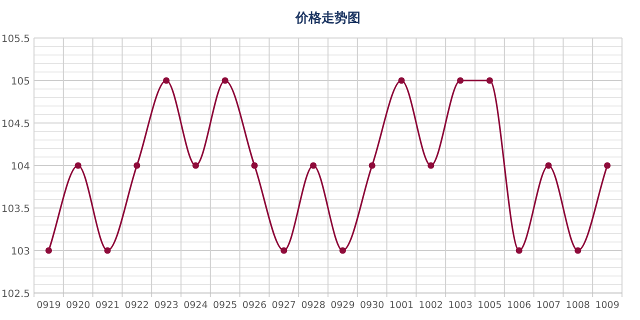 The image size is (640, 320). What do you see at coordinates (548, 305) in the screenshot?
I see `x-tick-label: 1007` at bounding box center [548, 305].